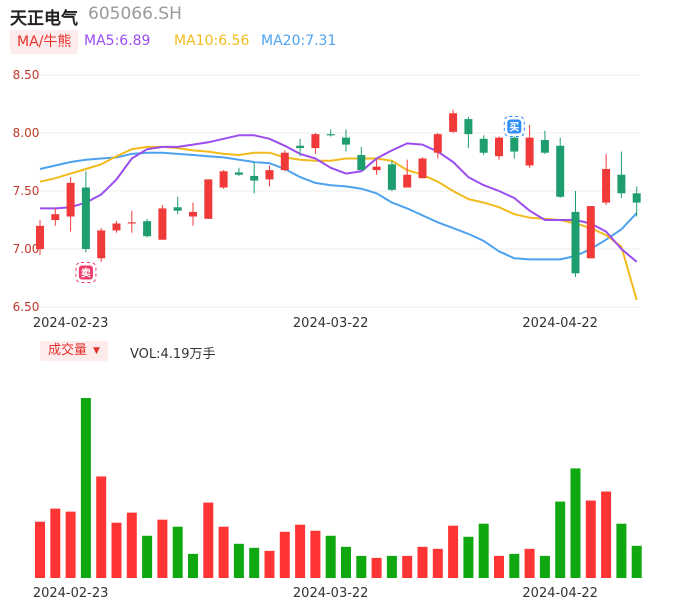 The width and height of the screenshot is (686, 606). Describe the element at coordinates (117, 41) in the screenshot. I see `ma5-legend: MA5:6.89` at that location.